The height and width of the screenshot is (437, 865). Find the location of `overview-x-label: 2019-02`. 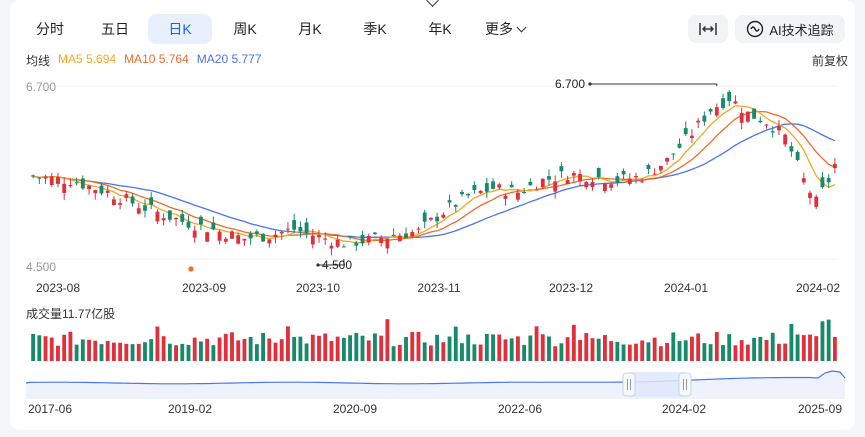

overview-x-label: 2019-02 is located at coordinates (190, 409).